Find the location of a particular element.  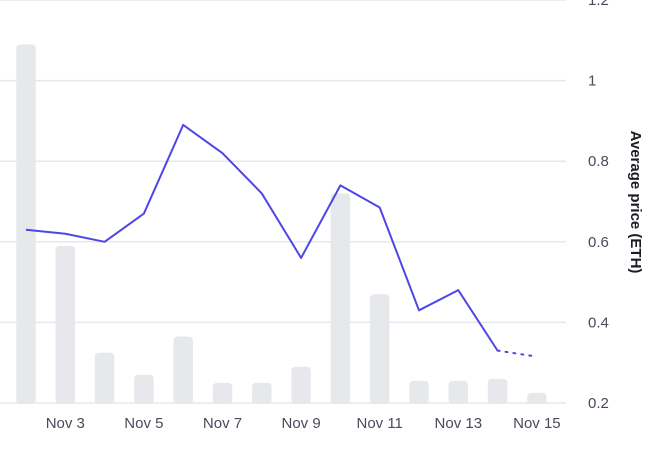

y-axis-label: Average price (ETH) is located at coordinates (635, 202).